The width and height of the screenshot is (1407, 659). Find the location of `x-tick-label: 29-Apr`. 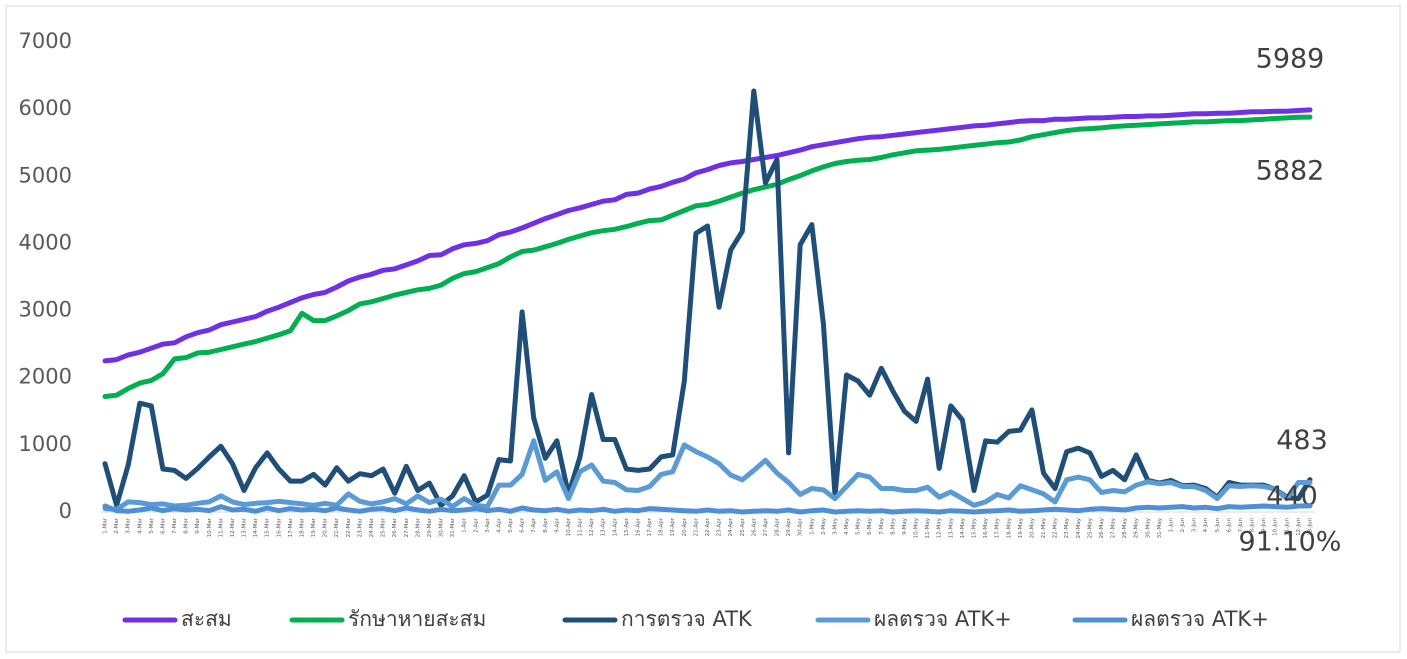

x-tick-label: 29-Apr is located at coordinates (789, 526).